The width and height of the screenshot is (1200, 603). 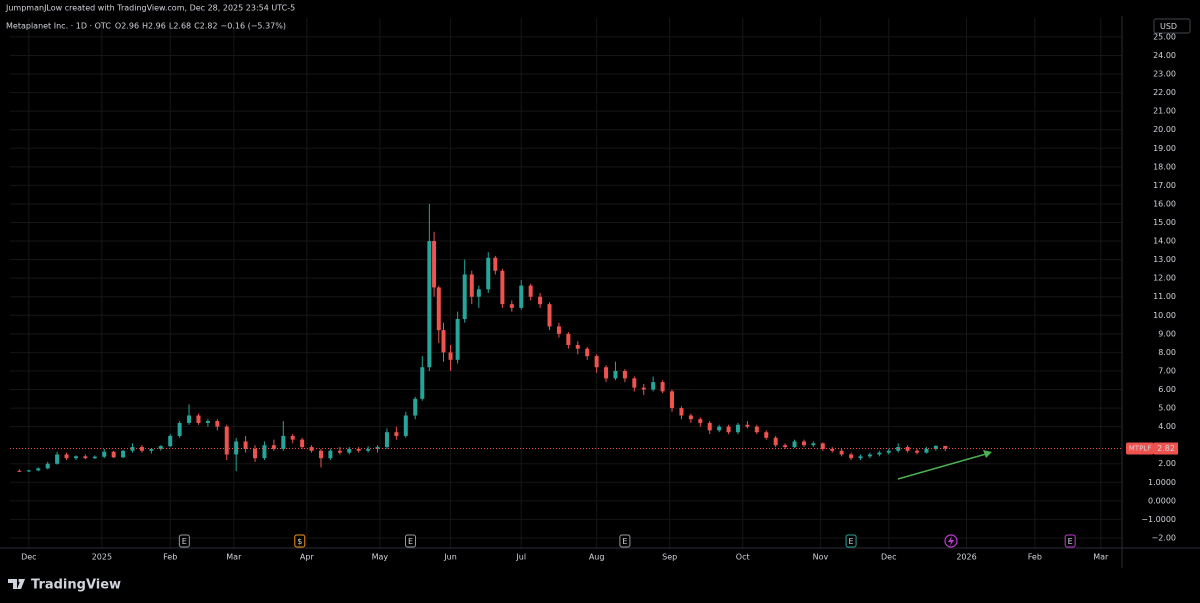 What do you see at coordinates (1164, 129) in the screenshot?
I see `y-tick-label: 20.00` at bounding box center [1164, 129].